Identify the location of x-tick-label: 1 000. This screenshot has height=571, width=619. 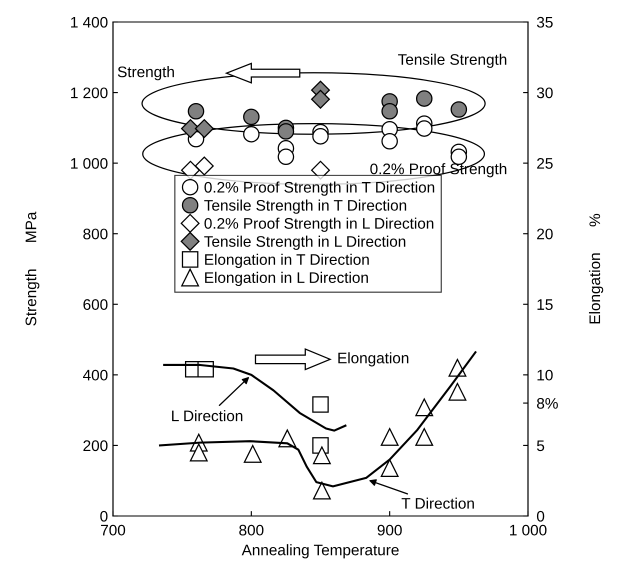
(528, 530).